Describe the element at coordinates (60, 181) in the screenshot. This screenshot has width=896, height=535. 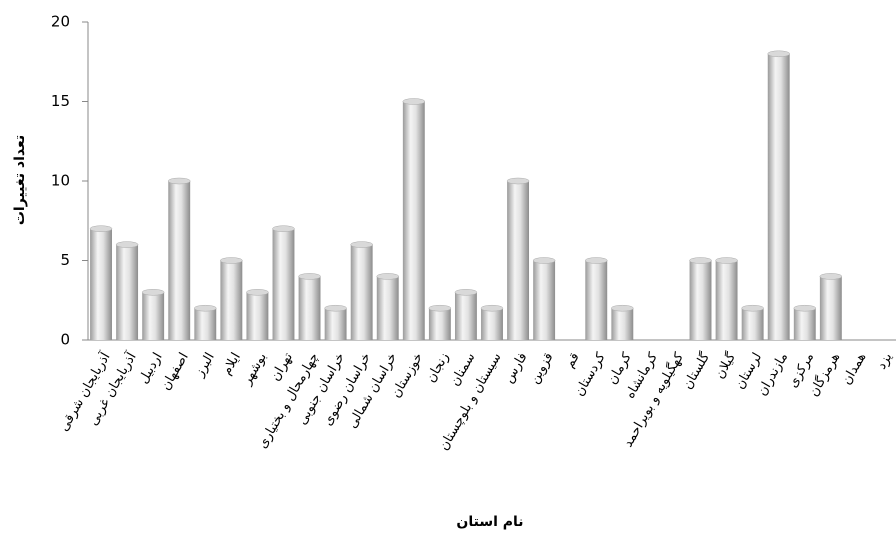
I see `y-tick-label: 10` at that location.